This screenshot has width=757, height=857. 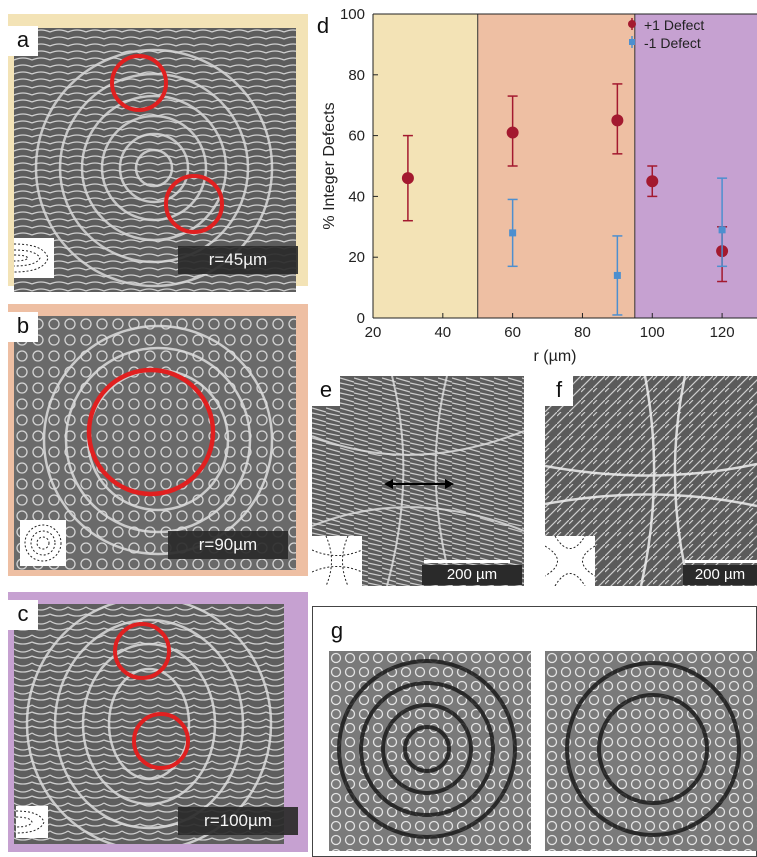 I want to click on panel-a-director-inset, so click(x=33, y=258).